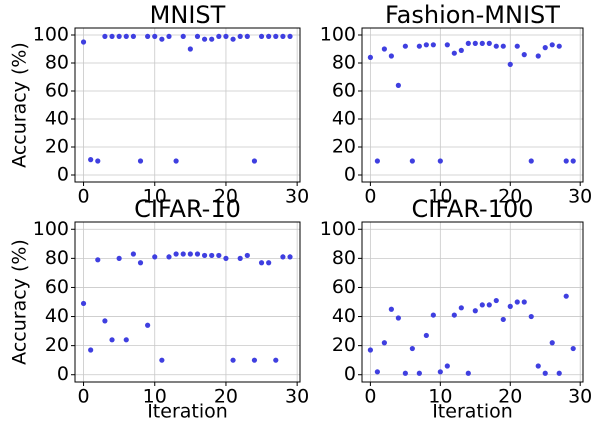 The height and width of the screenshot is (428, 591). What do you see at coordinates (20, 105) in the screenshot?
I see `y-axis-label: Accuracy (%)` at bounding box center [20, 105].